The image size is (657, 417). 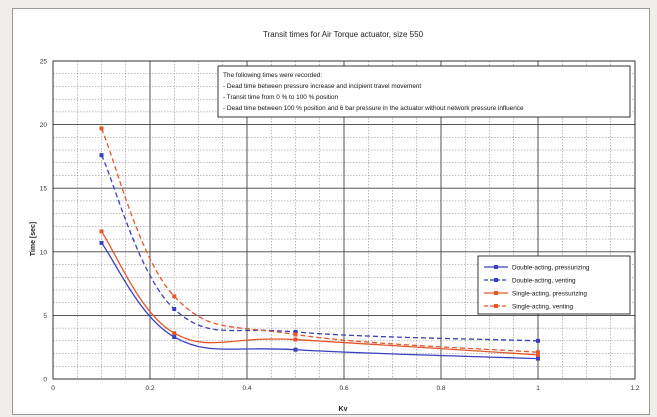 What do you see at coordinates (634, 388) in the screenshot?
I see `x-tick-label: 1.2` at bounding box center [634, 388].